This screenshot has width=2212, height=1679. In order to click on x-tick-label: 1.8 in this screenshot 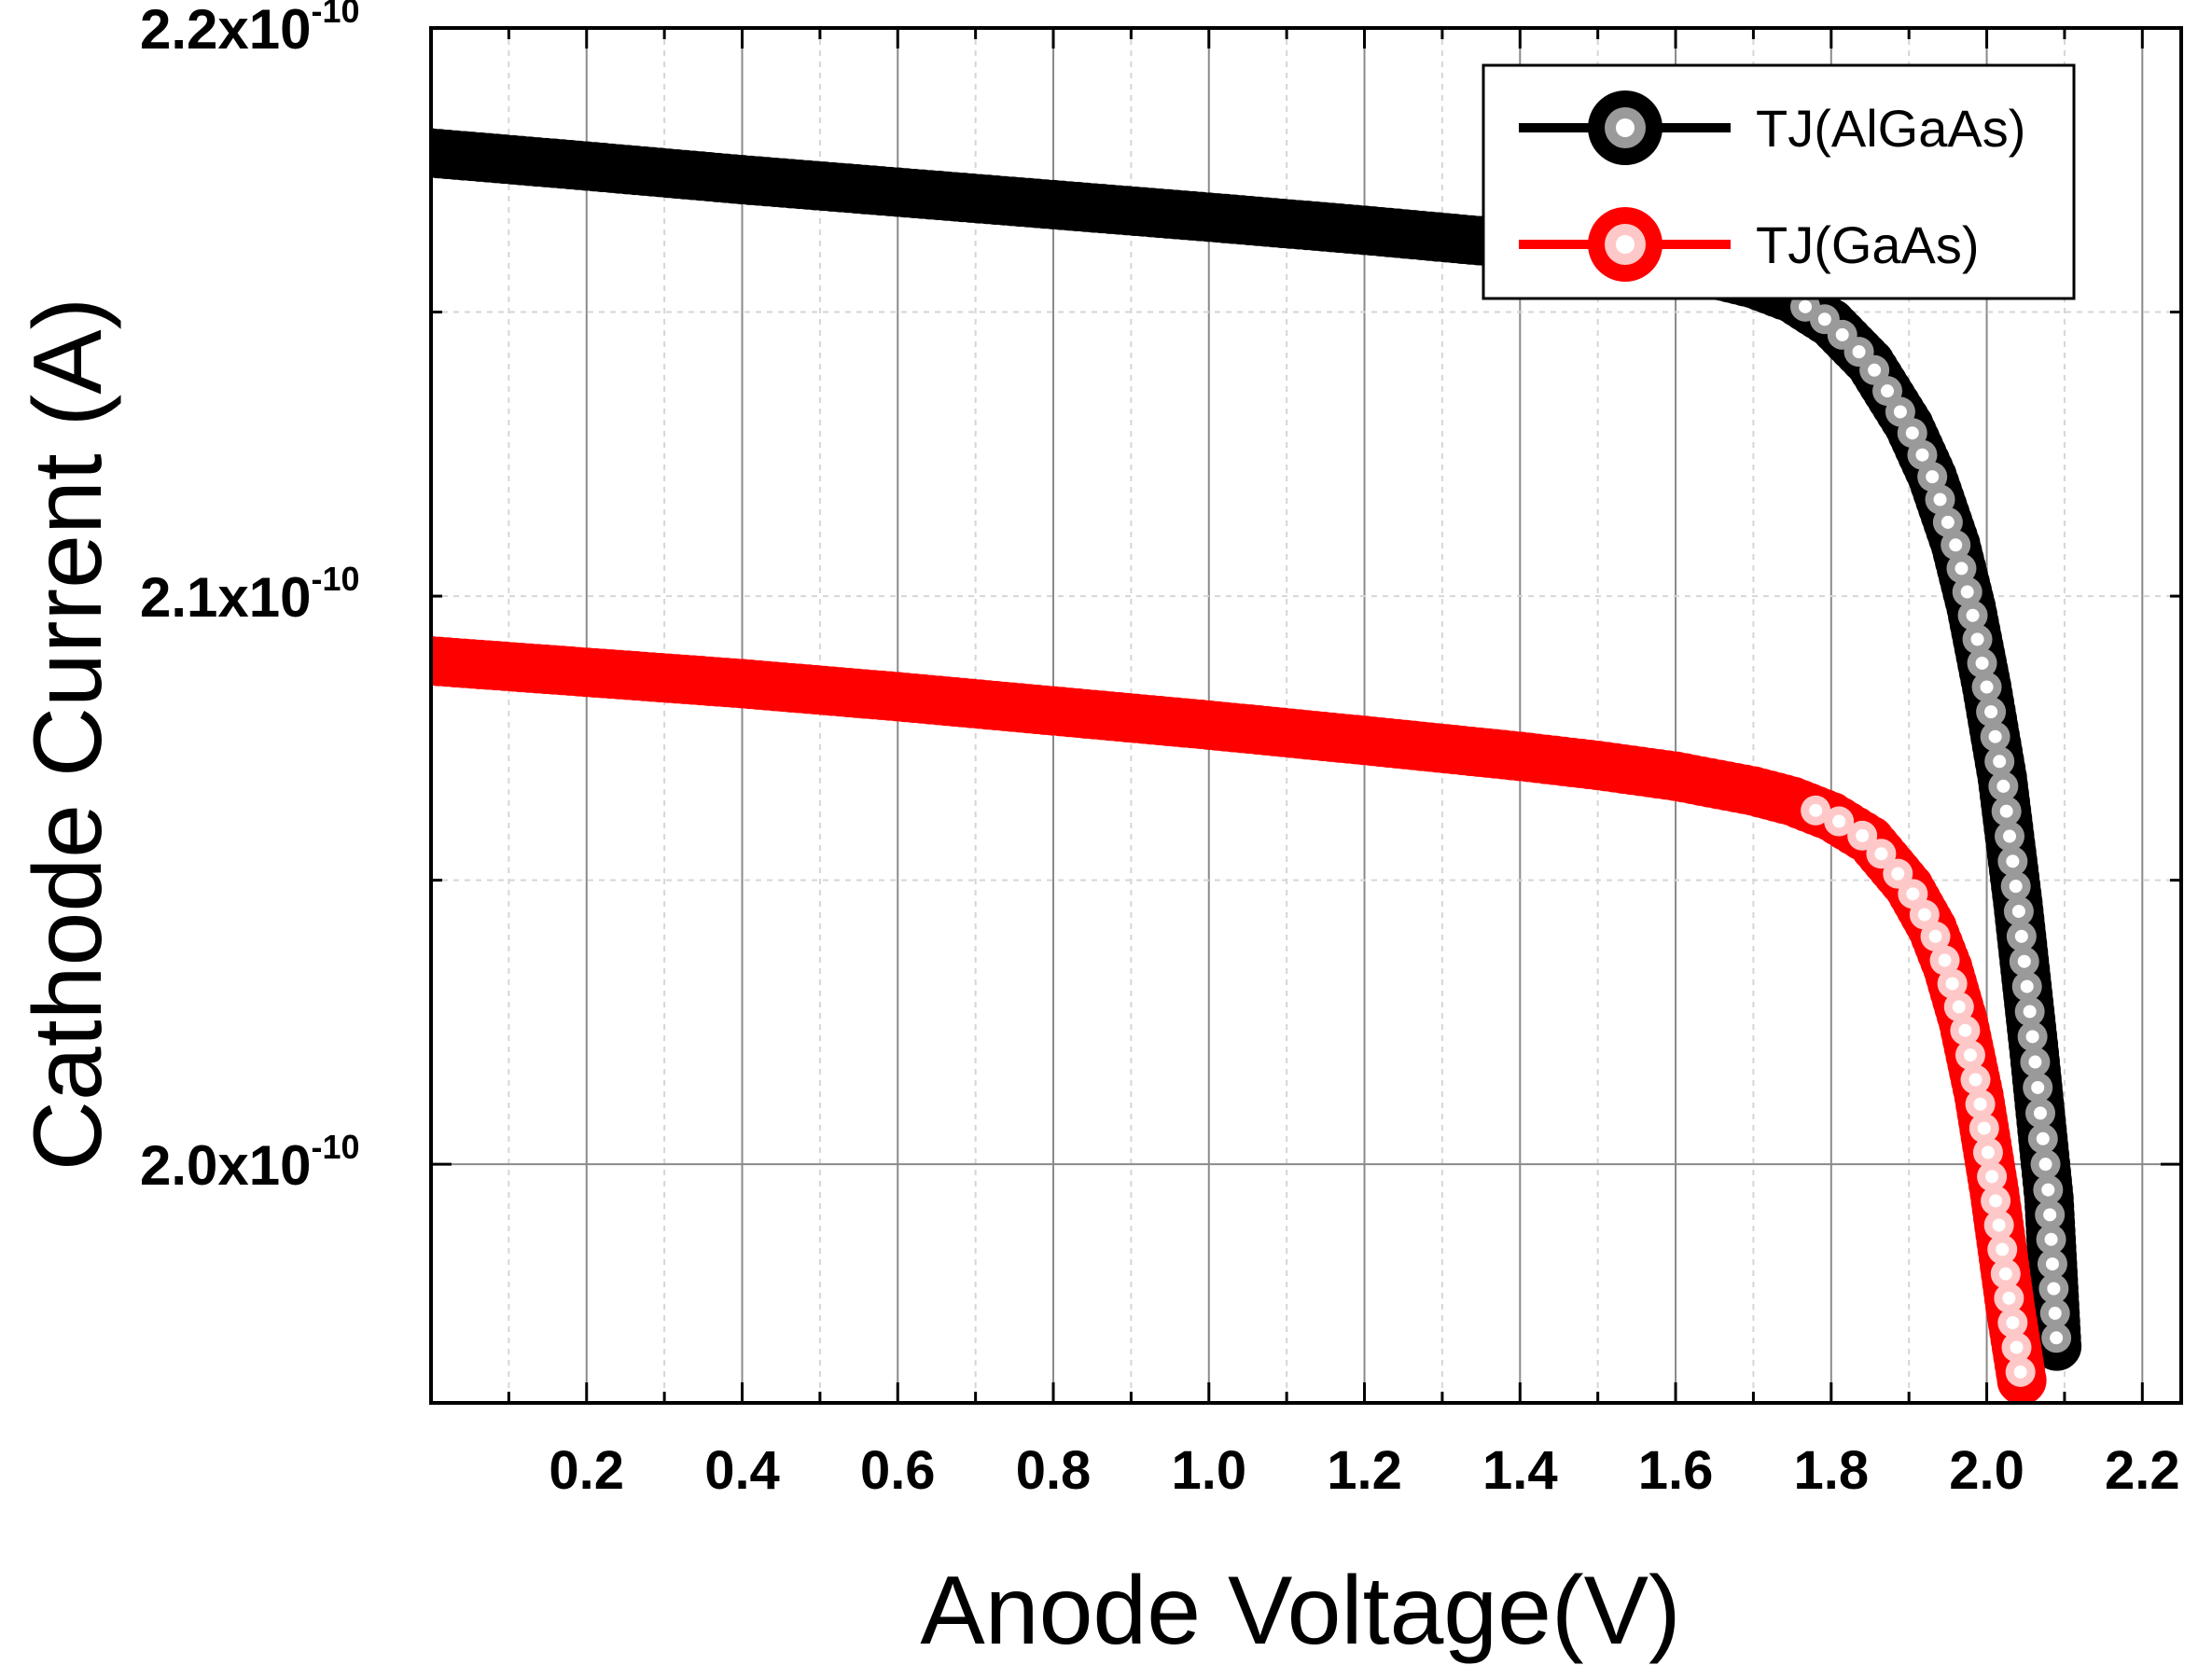, I will do `click(1831, 1471)`.